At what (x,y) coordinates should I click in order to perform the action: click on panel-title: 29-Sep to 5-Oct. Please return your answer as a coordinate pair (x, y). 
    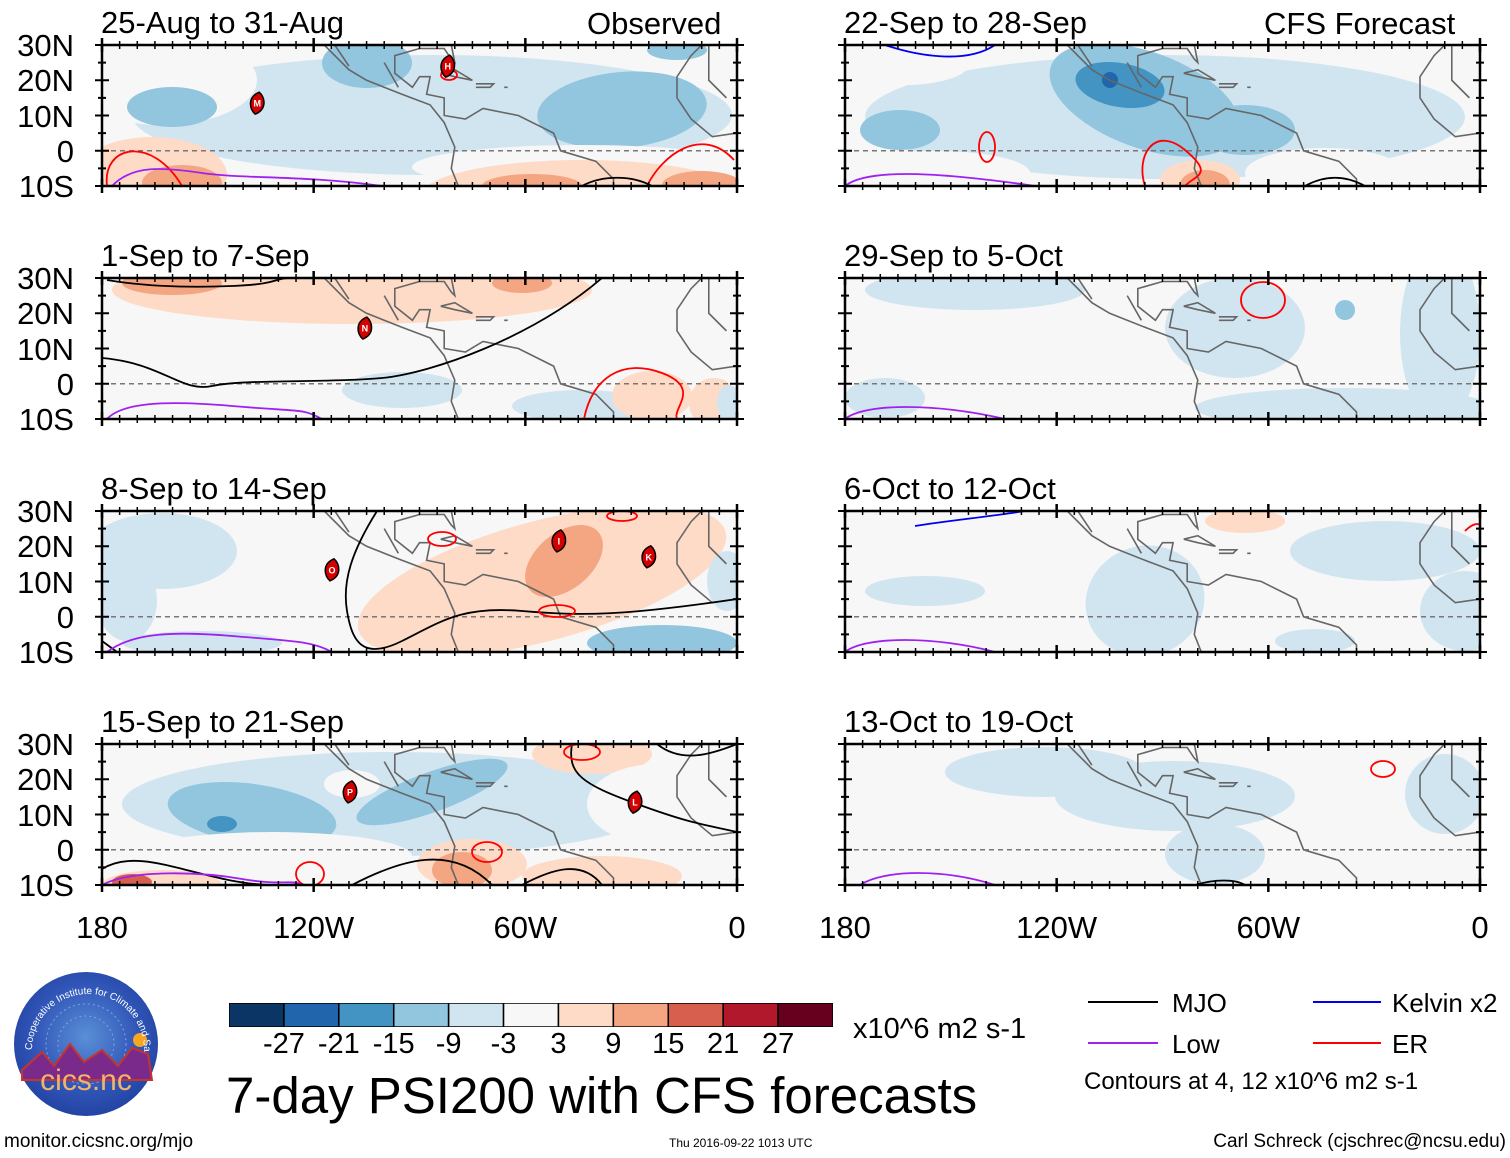
    Looking at the image, I should click on (953, 255).